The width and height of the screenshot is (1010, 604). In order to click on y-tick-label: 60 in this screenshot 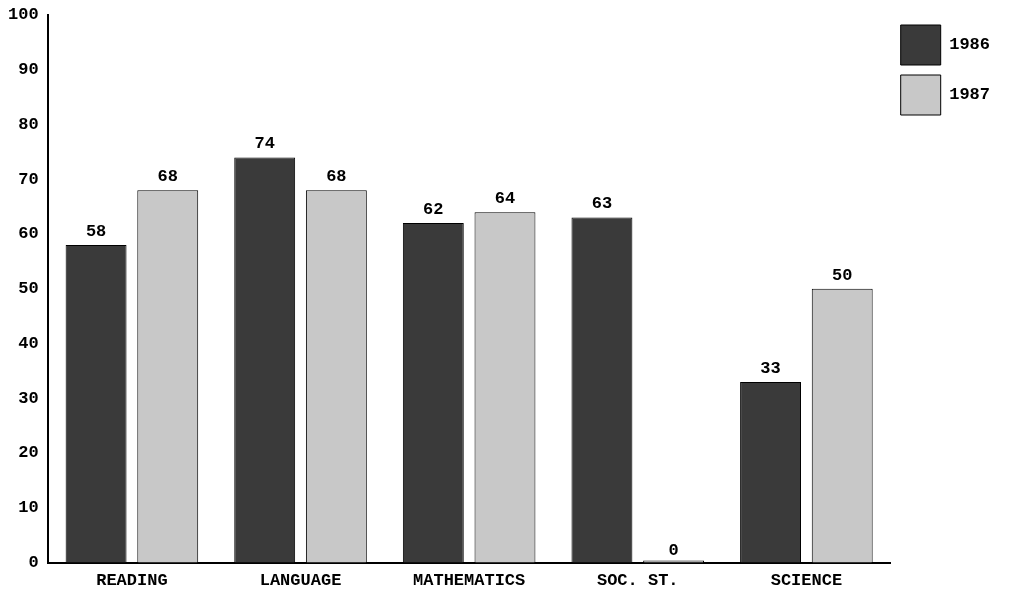, I will do `click(28, 234)`.